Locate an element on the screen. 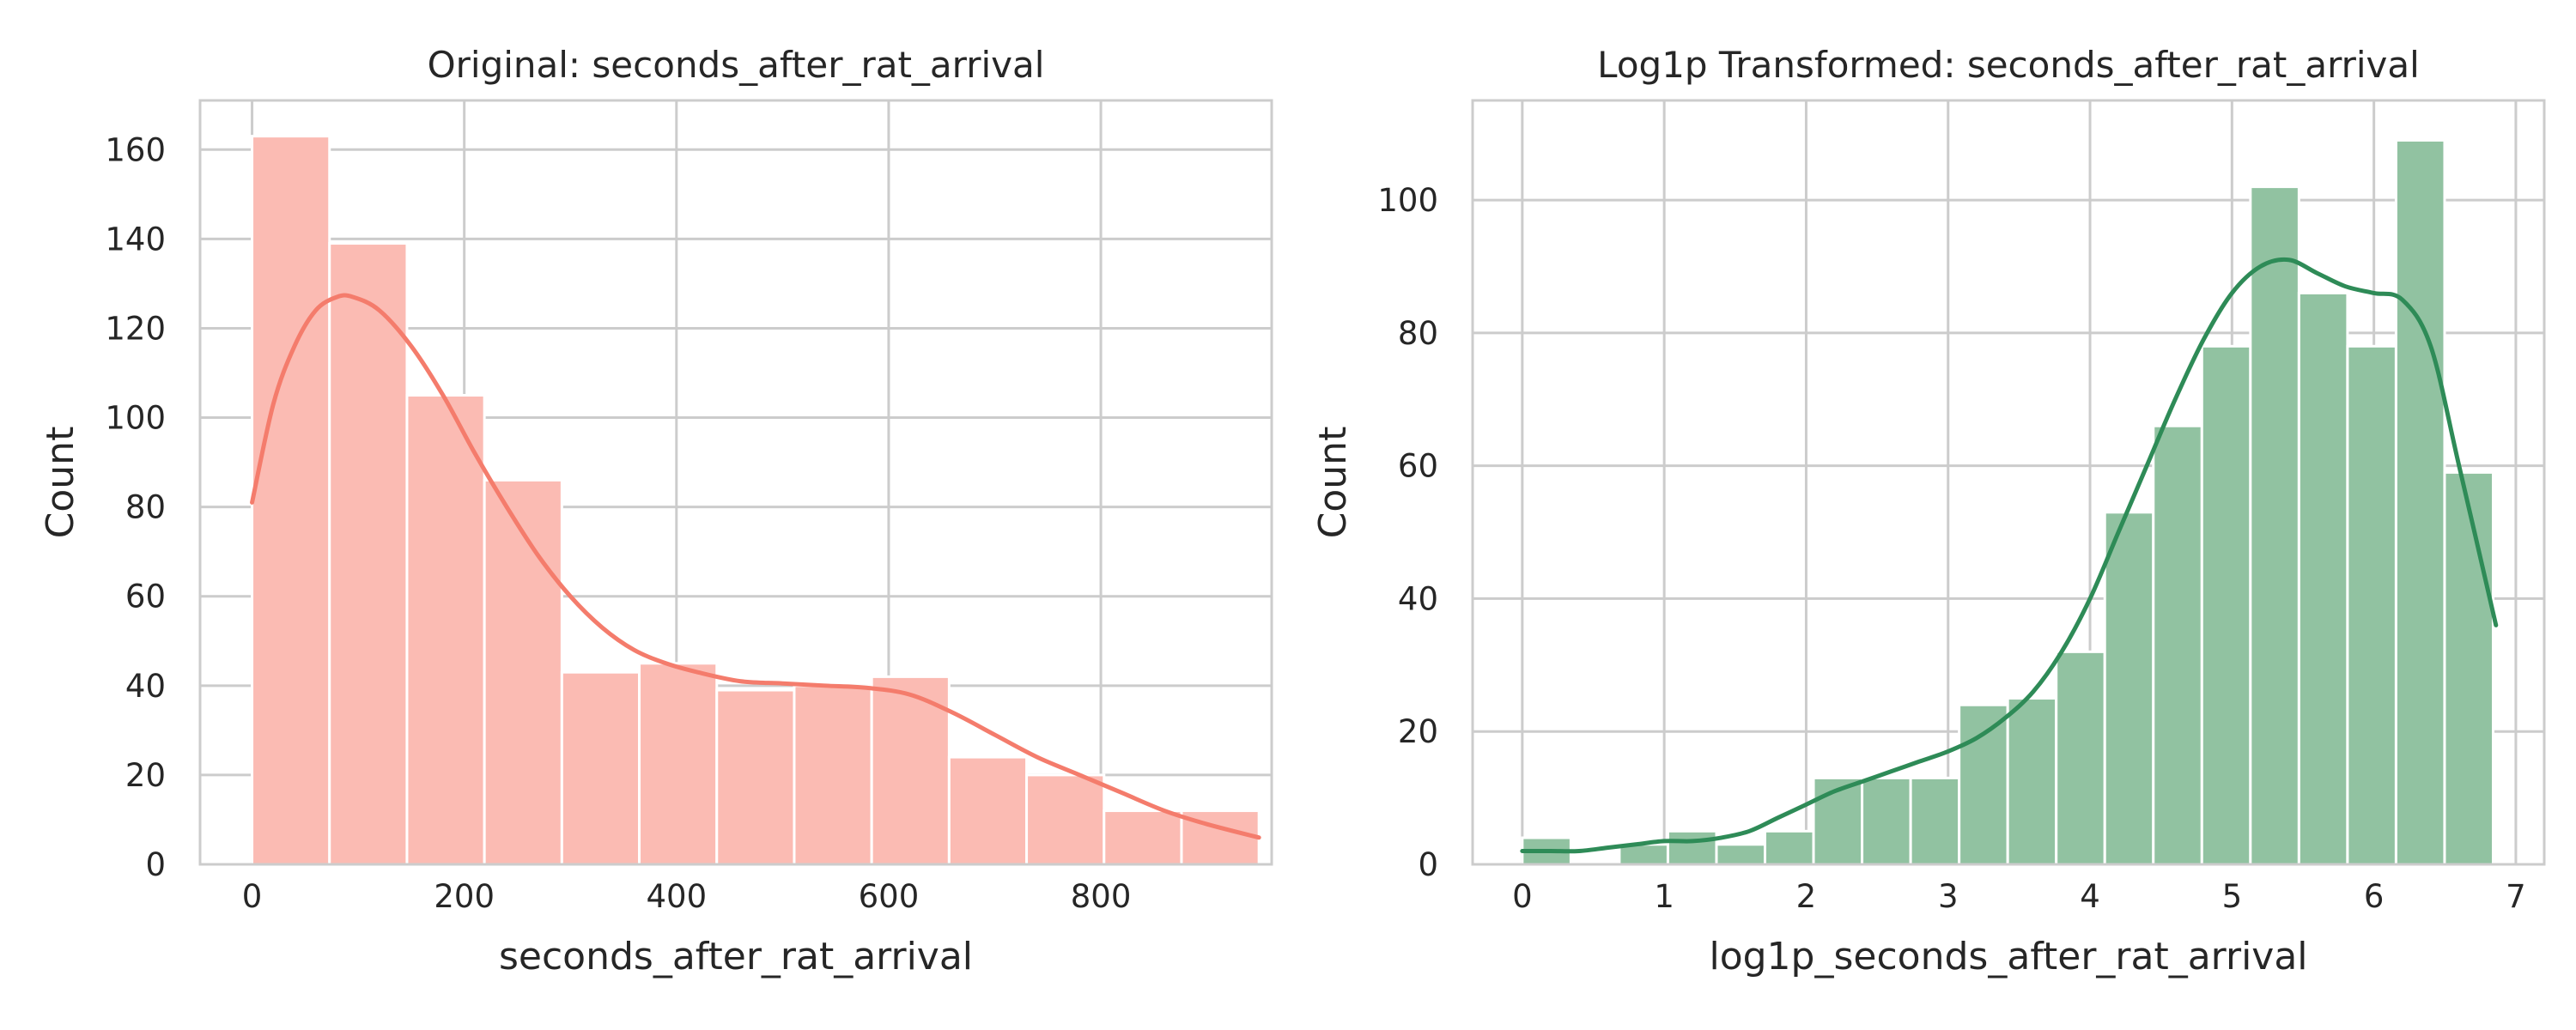 The width and height of the screenshot is (2576, 1030). x-tick-label: 800 is located at coordinates (1101, 896).